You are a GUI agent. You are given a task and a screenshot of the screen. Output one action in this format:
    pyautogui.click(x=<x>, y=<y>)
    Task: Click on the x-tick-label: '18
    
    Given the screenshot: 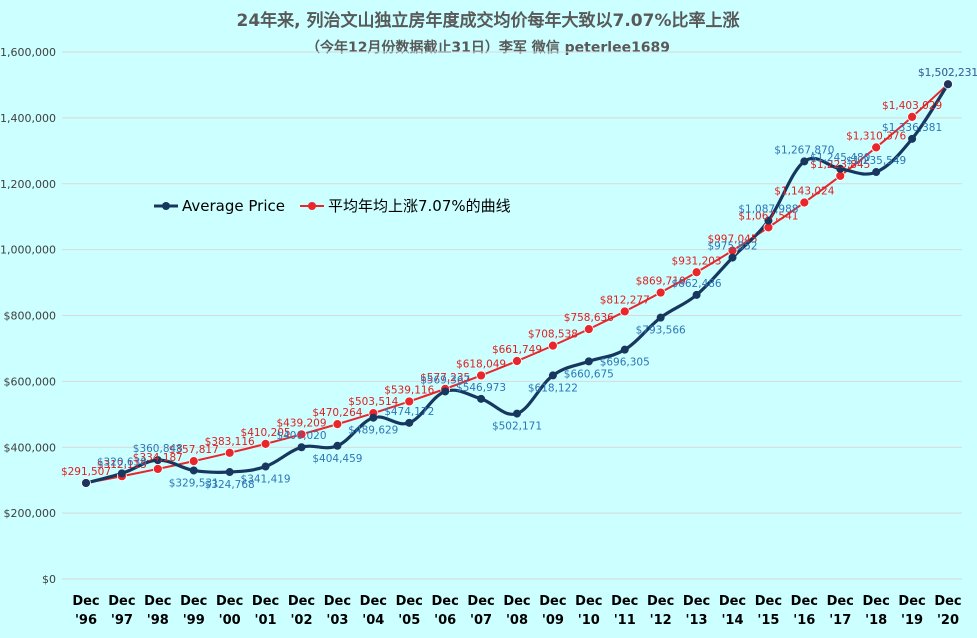 What is the action you would take?
    pyautogui.click(x=876, y=620)
    